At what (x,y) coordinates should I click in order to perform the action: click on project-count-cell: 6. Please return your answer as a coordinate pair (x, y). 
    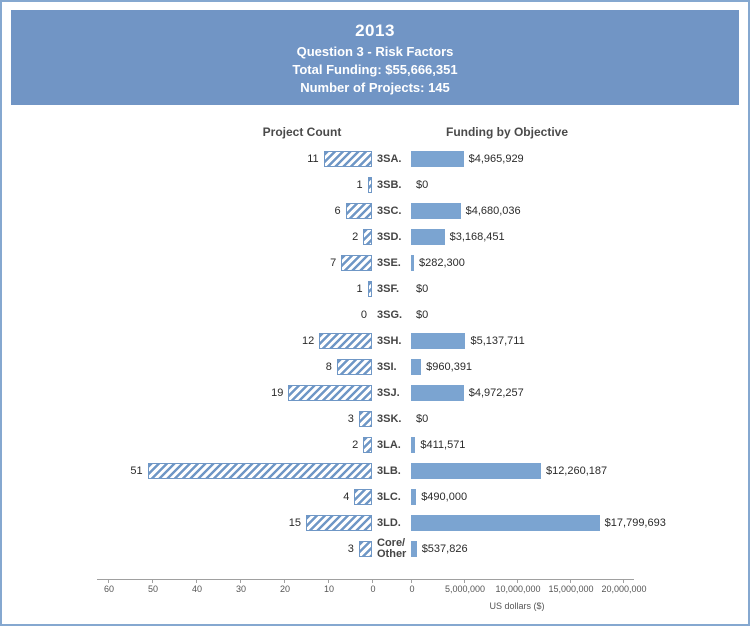
    Looking at the image, I should click on (234, 211).